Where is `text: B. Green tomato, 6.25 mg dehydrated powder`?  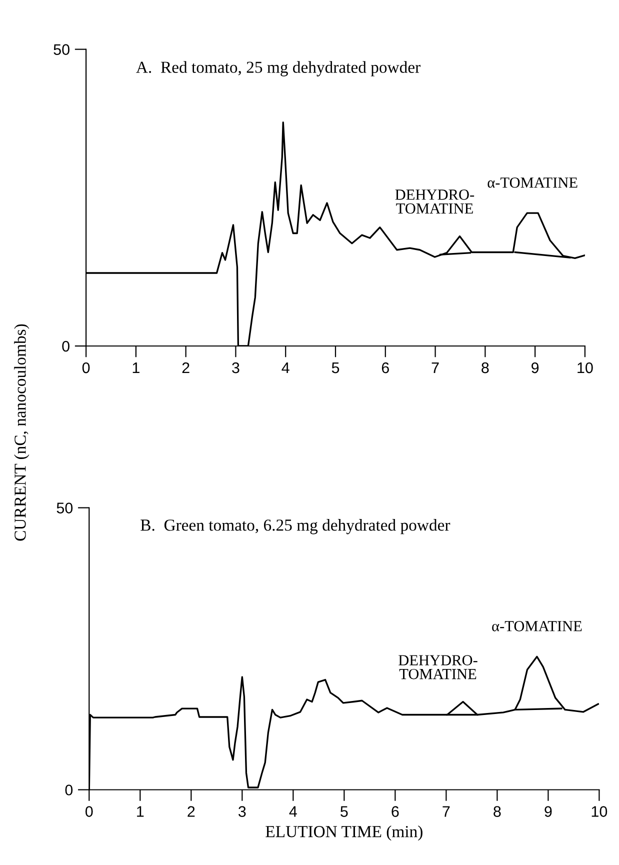
text: B. Green tomato, 6.25 mg dehydrated powder is located at coordinates (295, 526).